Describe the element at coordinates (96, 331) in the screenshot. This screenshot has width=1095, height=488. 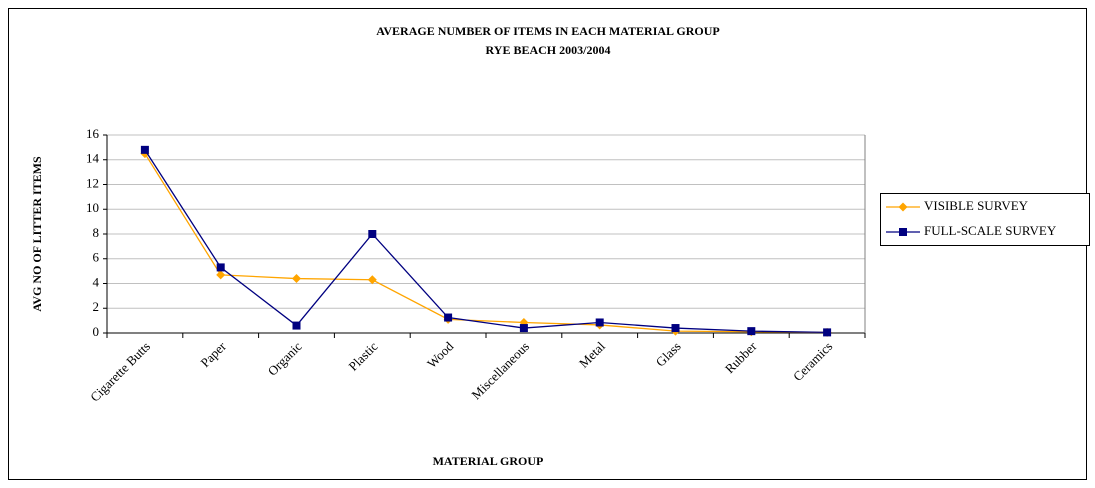
I see `y-tick-label: 0` at that location.